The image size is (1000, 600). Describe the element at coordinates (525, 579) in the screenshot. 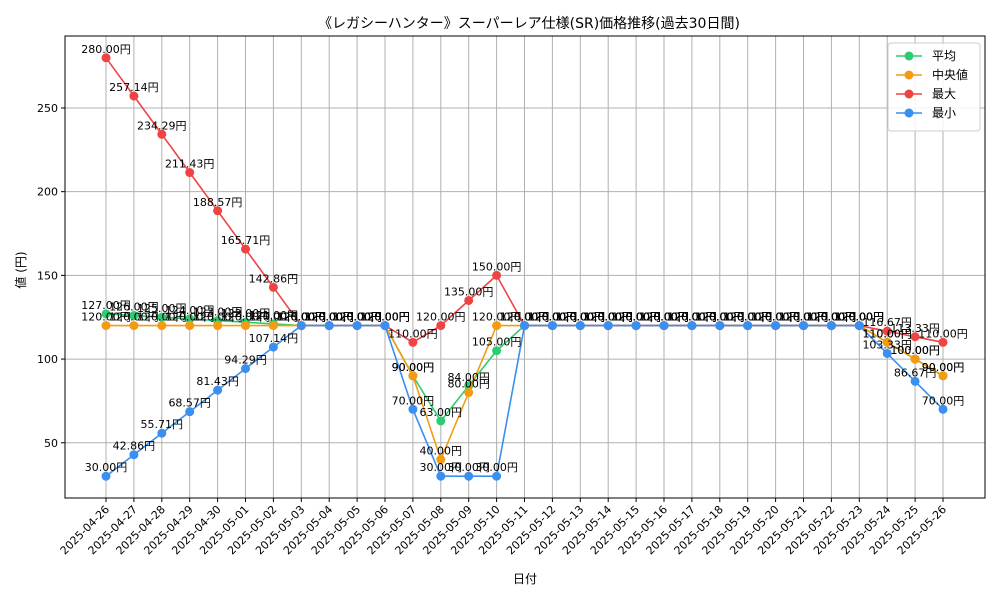

I see `x-axis-label: 日付` at that location.